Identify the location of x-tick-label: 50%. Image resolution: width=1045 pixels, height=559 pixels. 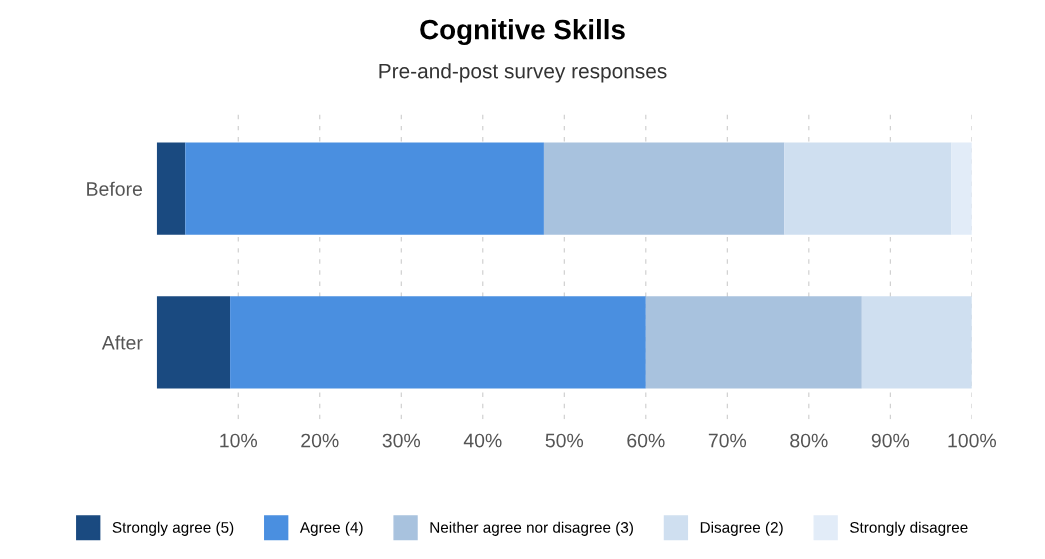
(564, 440).